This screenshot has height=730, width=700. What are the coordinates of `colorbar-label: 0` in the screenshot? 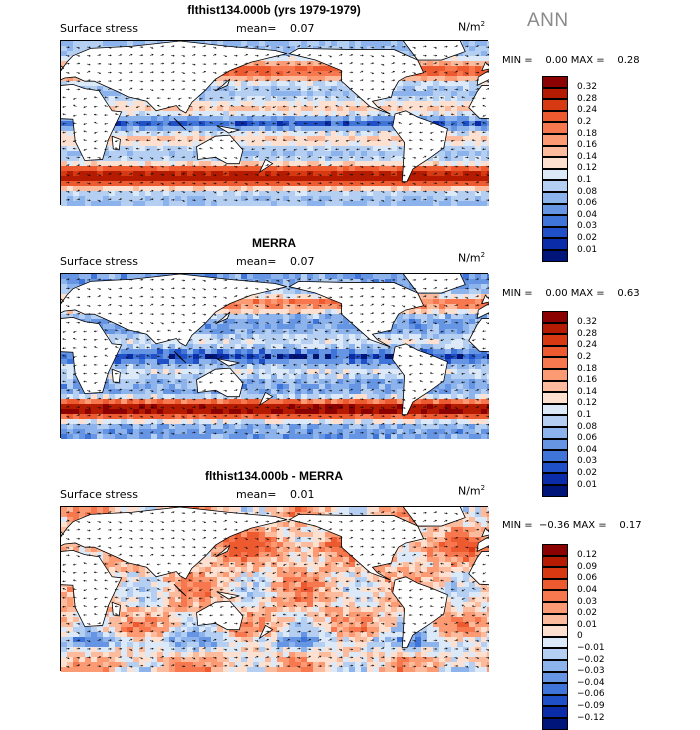 It's located at (580, 636).